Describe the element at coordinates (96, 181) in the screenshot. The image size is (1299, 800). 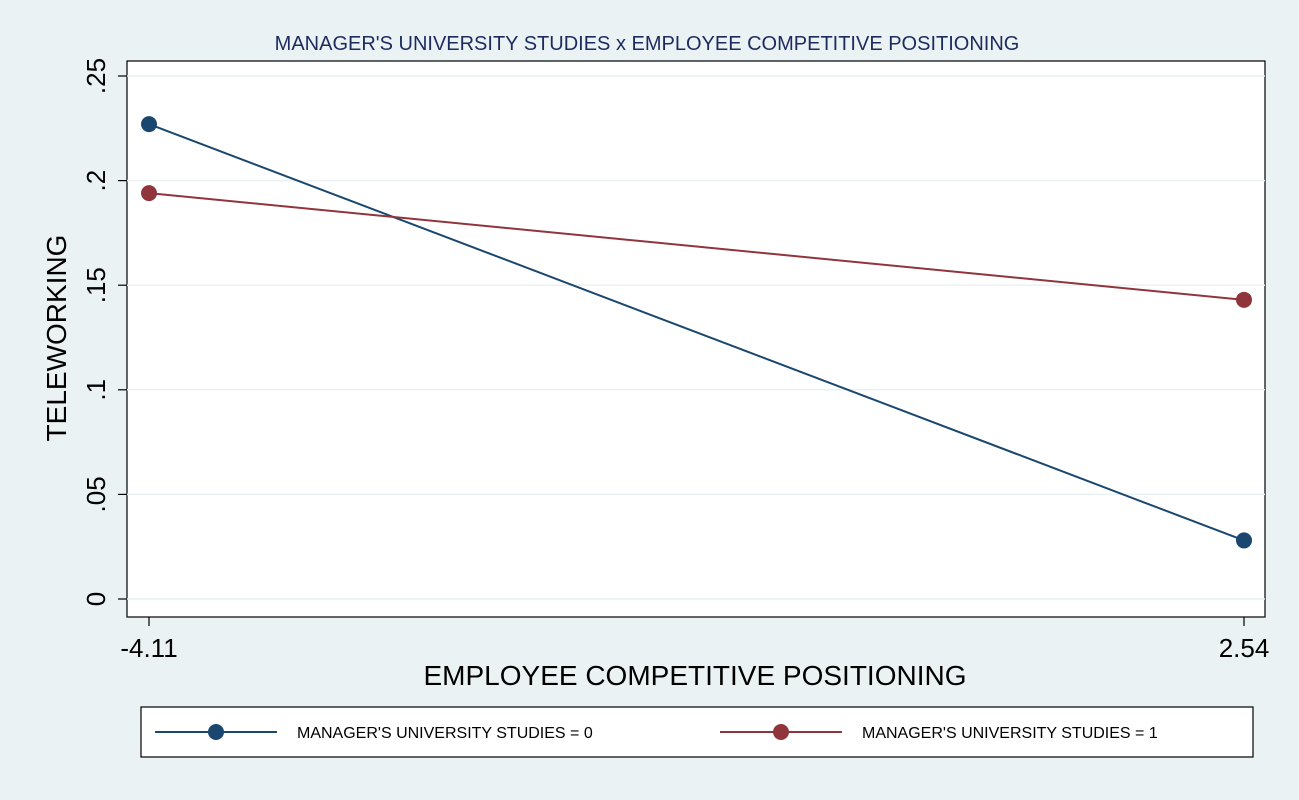
I see `y-tick-label: .2` at that location.